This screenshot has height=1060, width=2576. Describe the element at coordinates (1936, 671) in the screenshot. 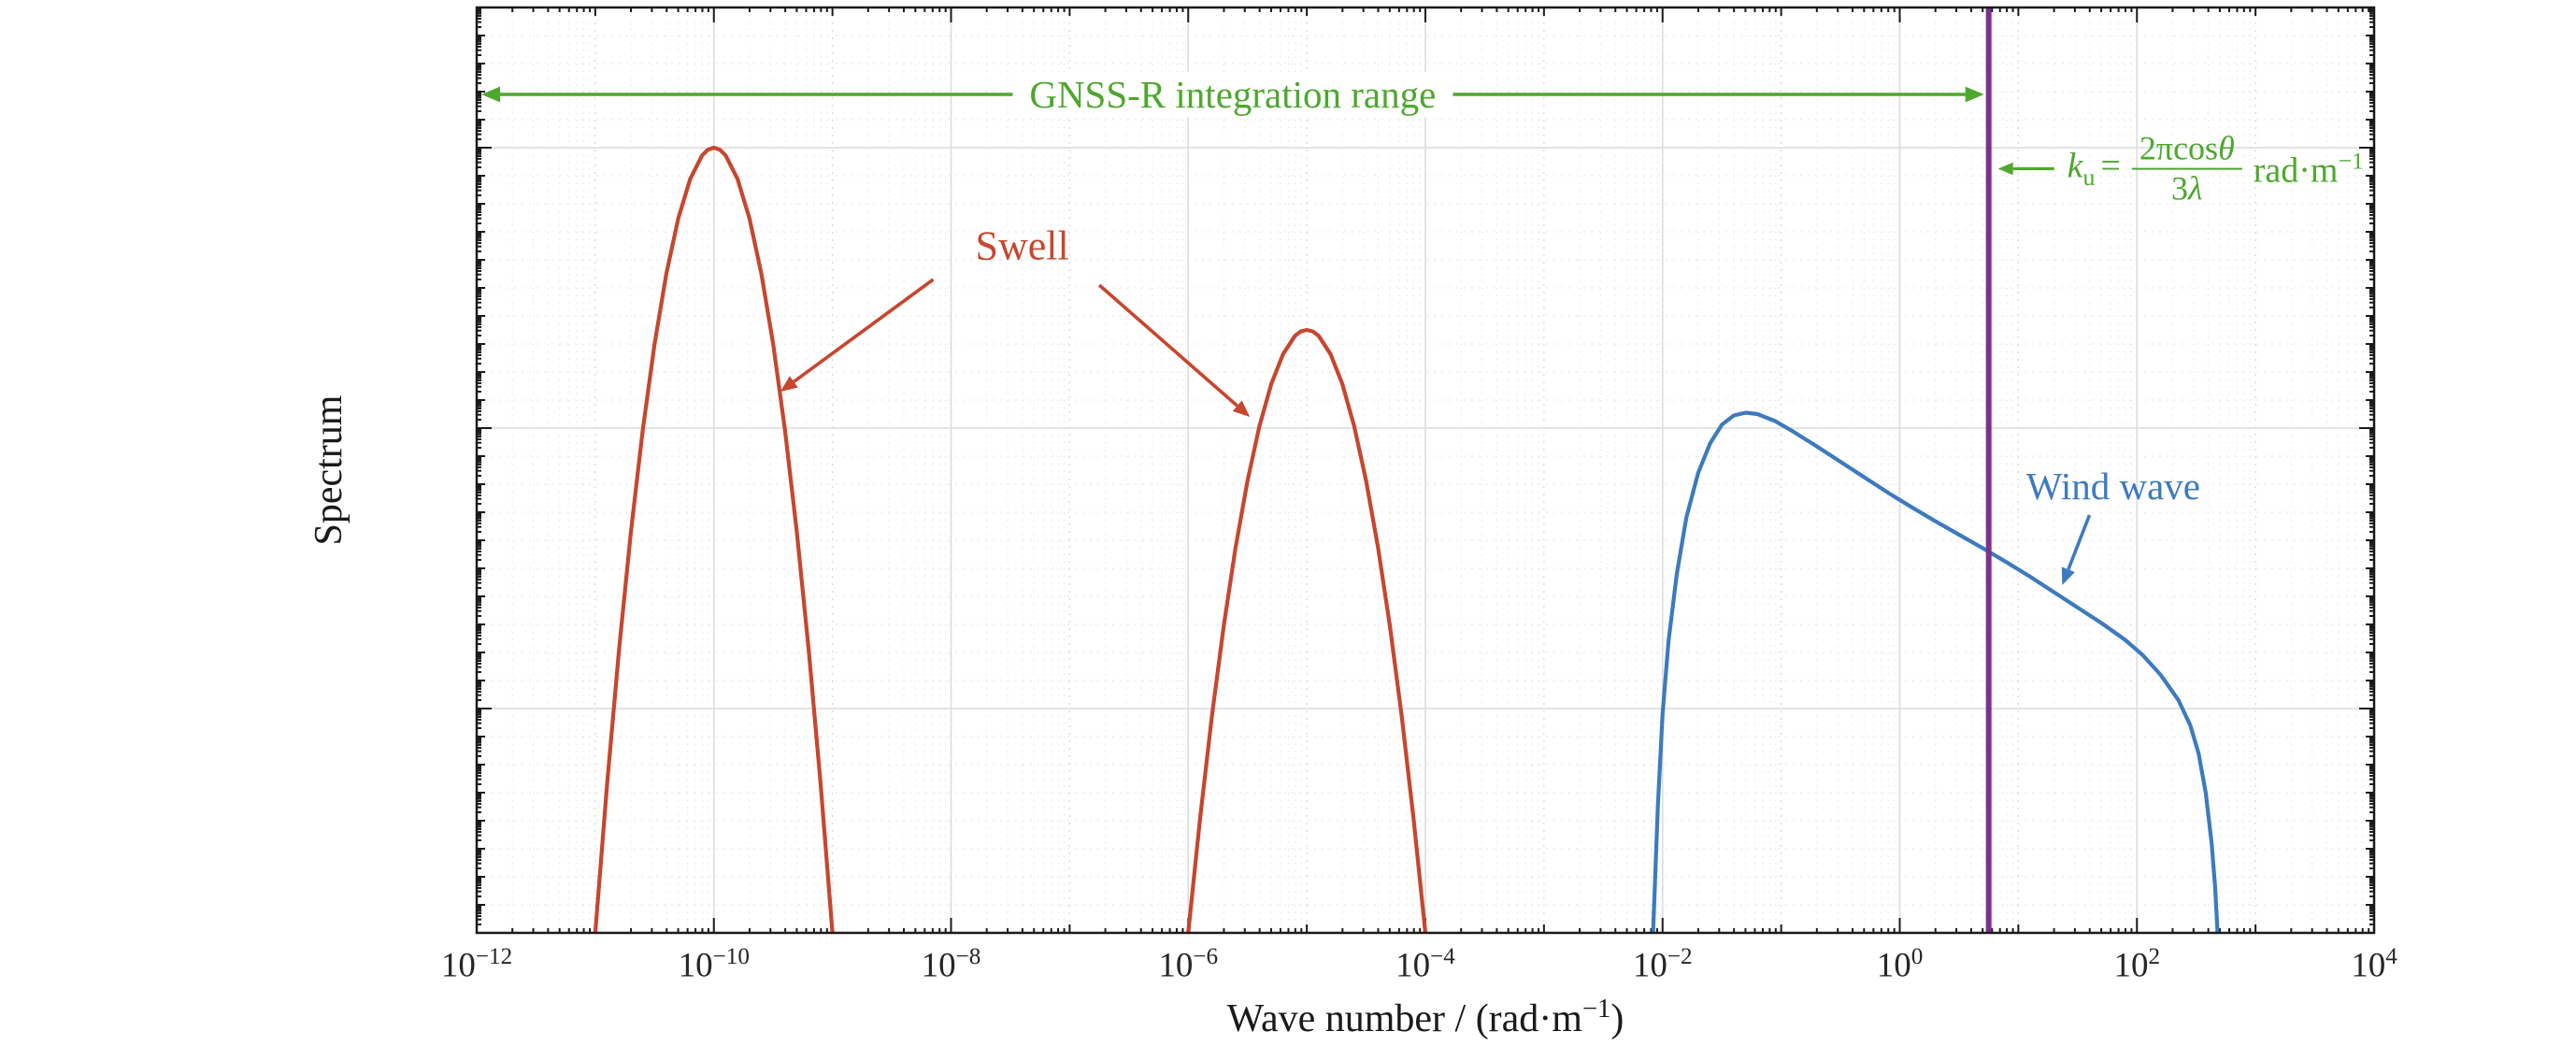

I see `series-wind-wave` at that location.